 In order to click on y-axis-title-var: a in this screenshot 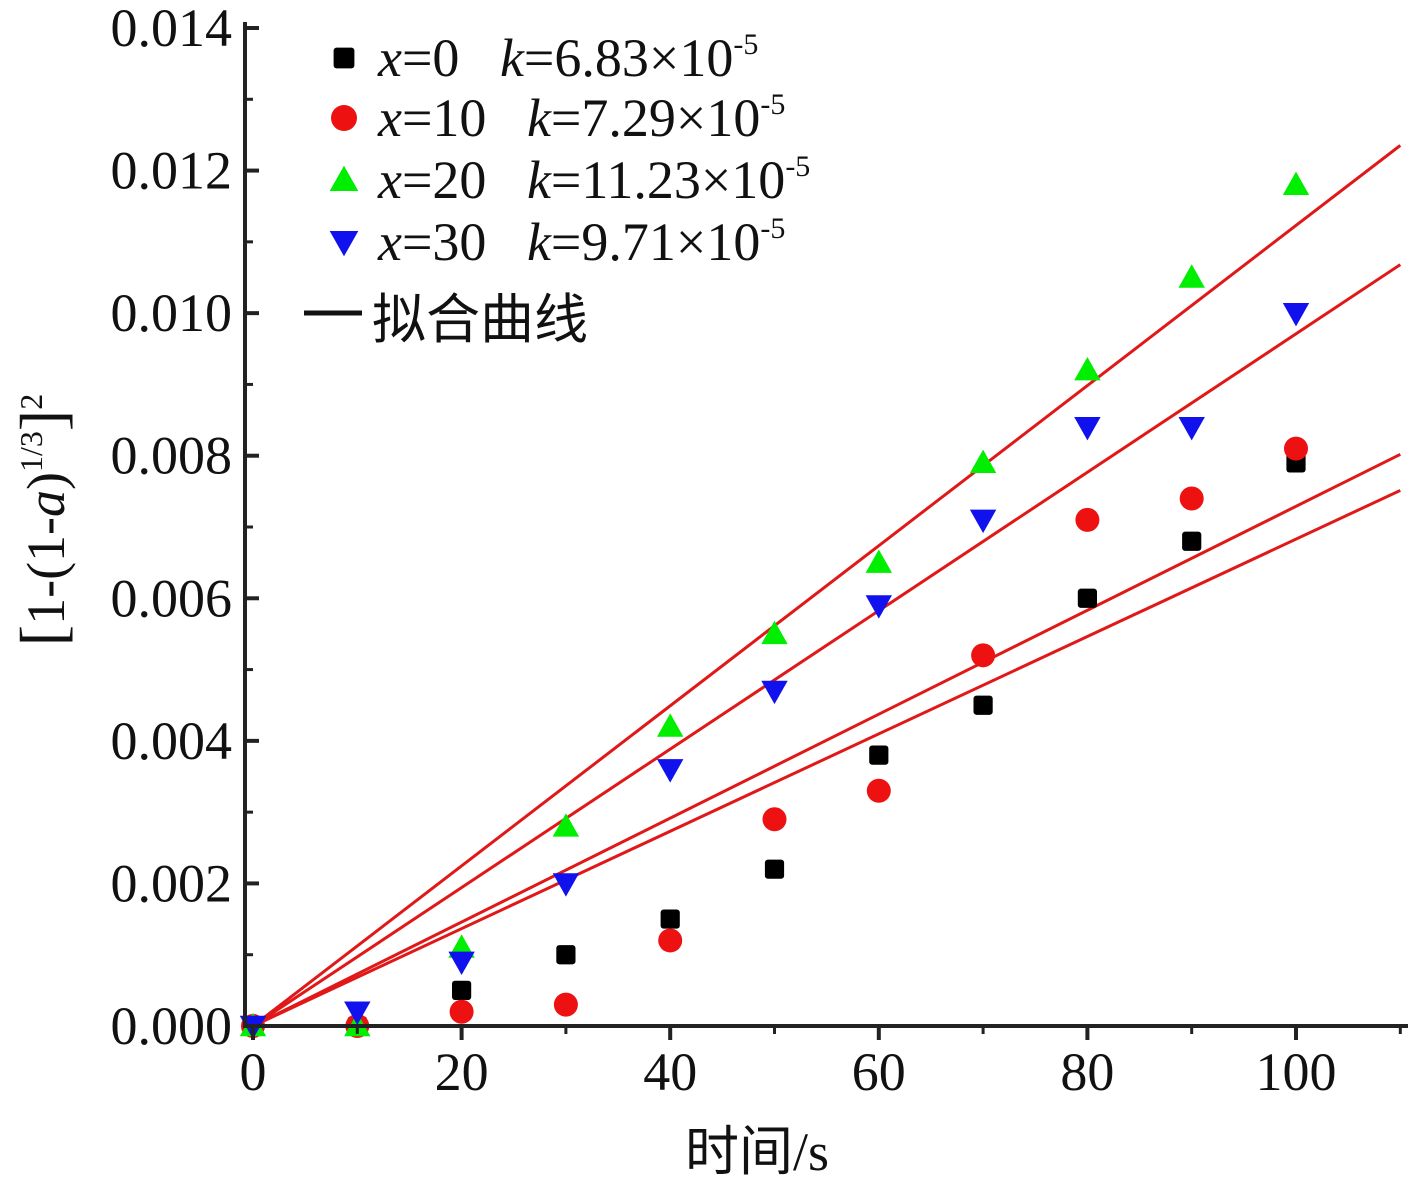, I will do `click(46, 503)`.